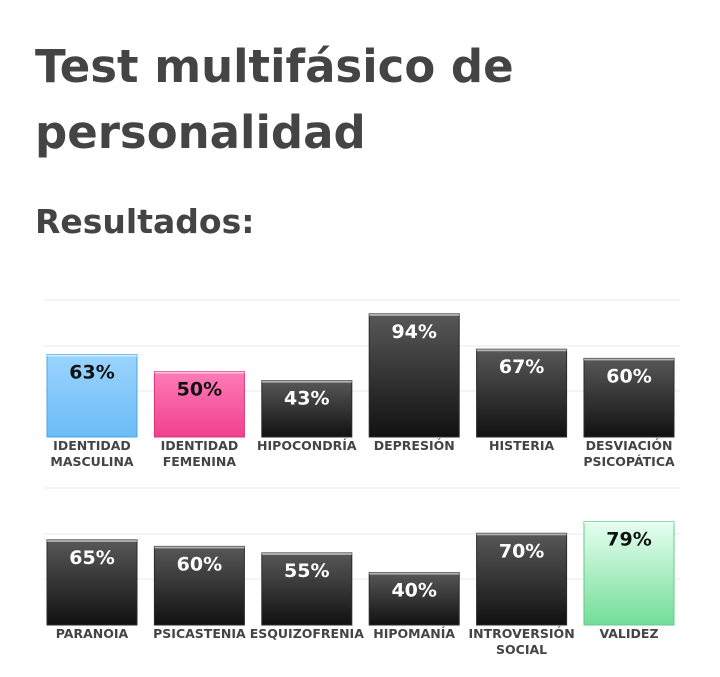 Image resolution: width=720 pixels, height=677 pixels. What do you see at coordinates (274, 99) in the screenshot?
I see `page-title: Test multifásico de personalidad` at bounding box center [274, 99].